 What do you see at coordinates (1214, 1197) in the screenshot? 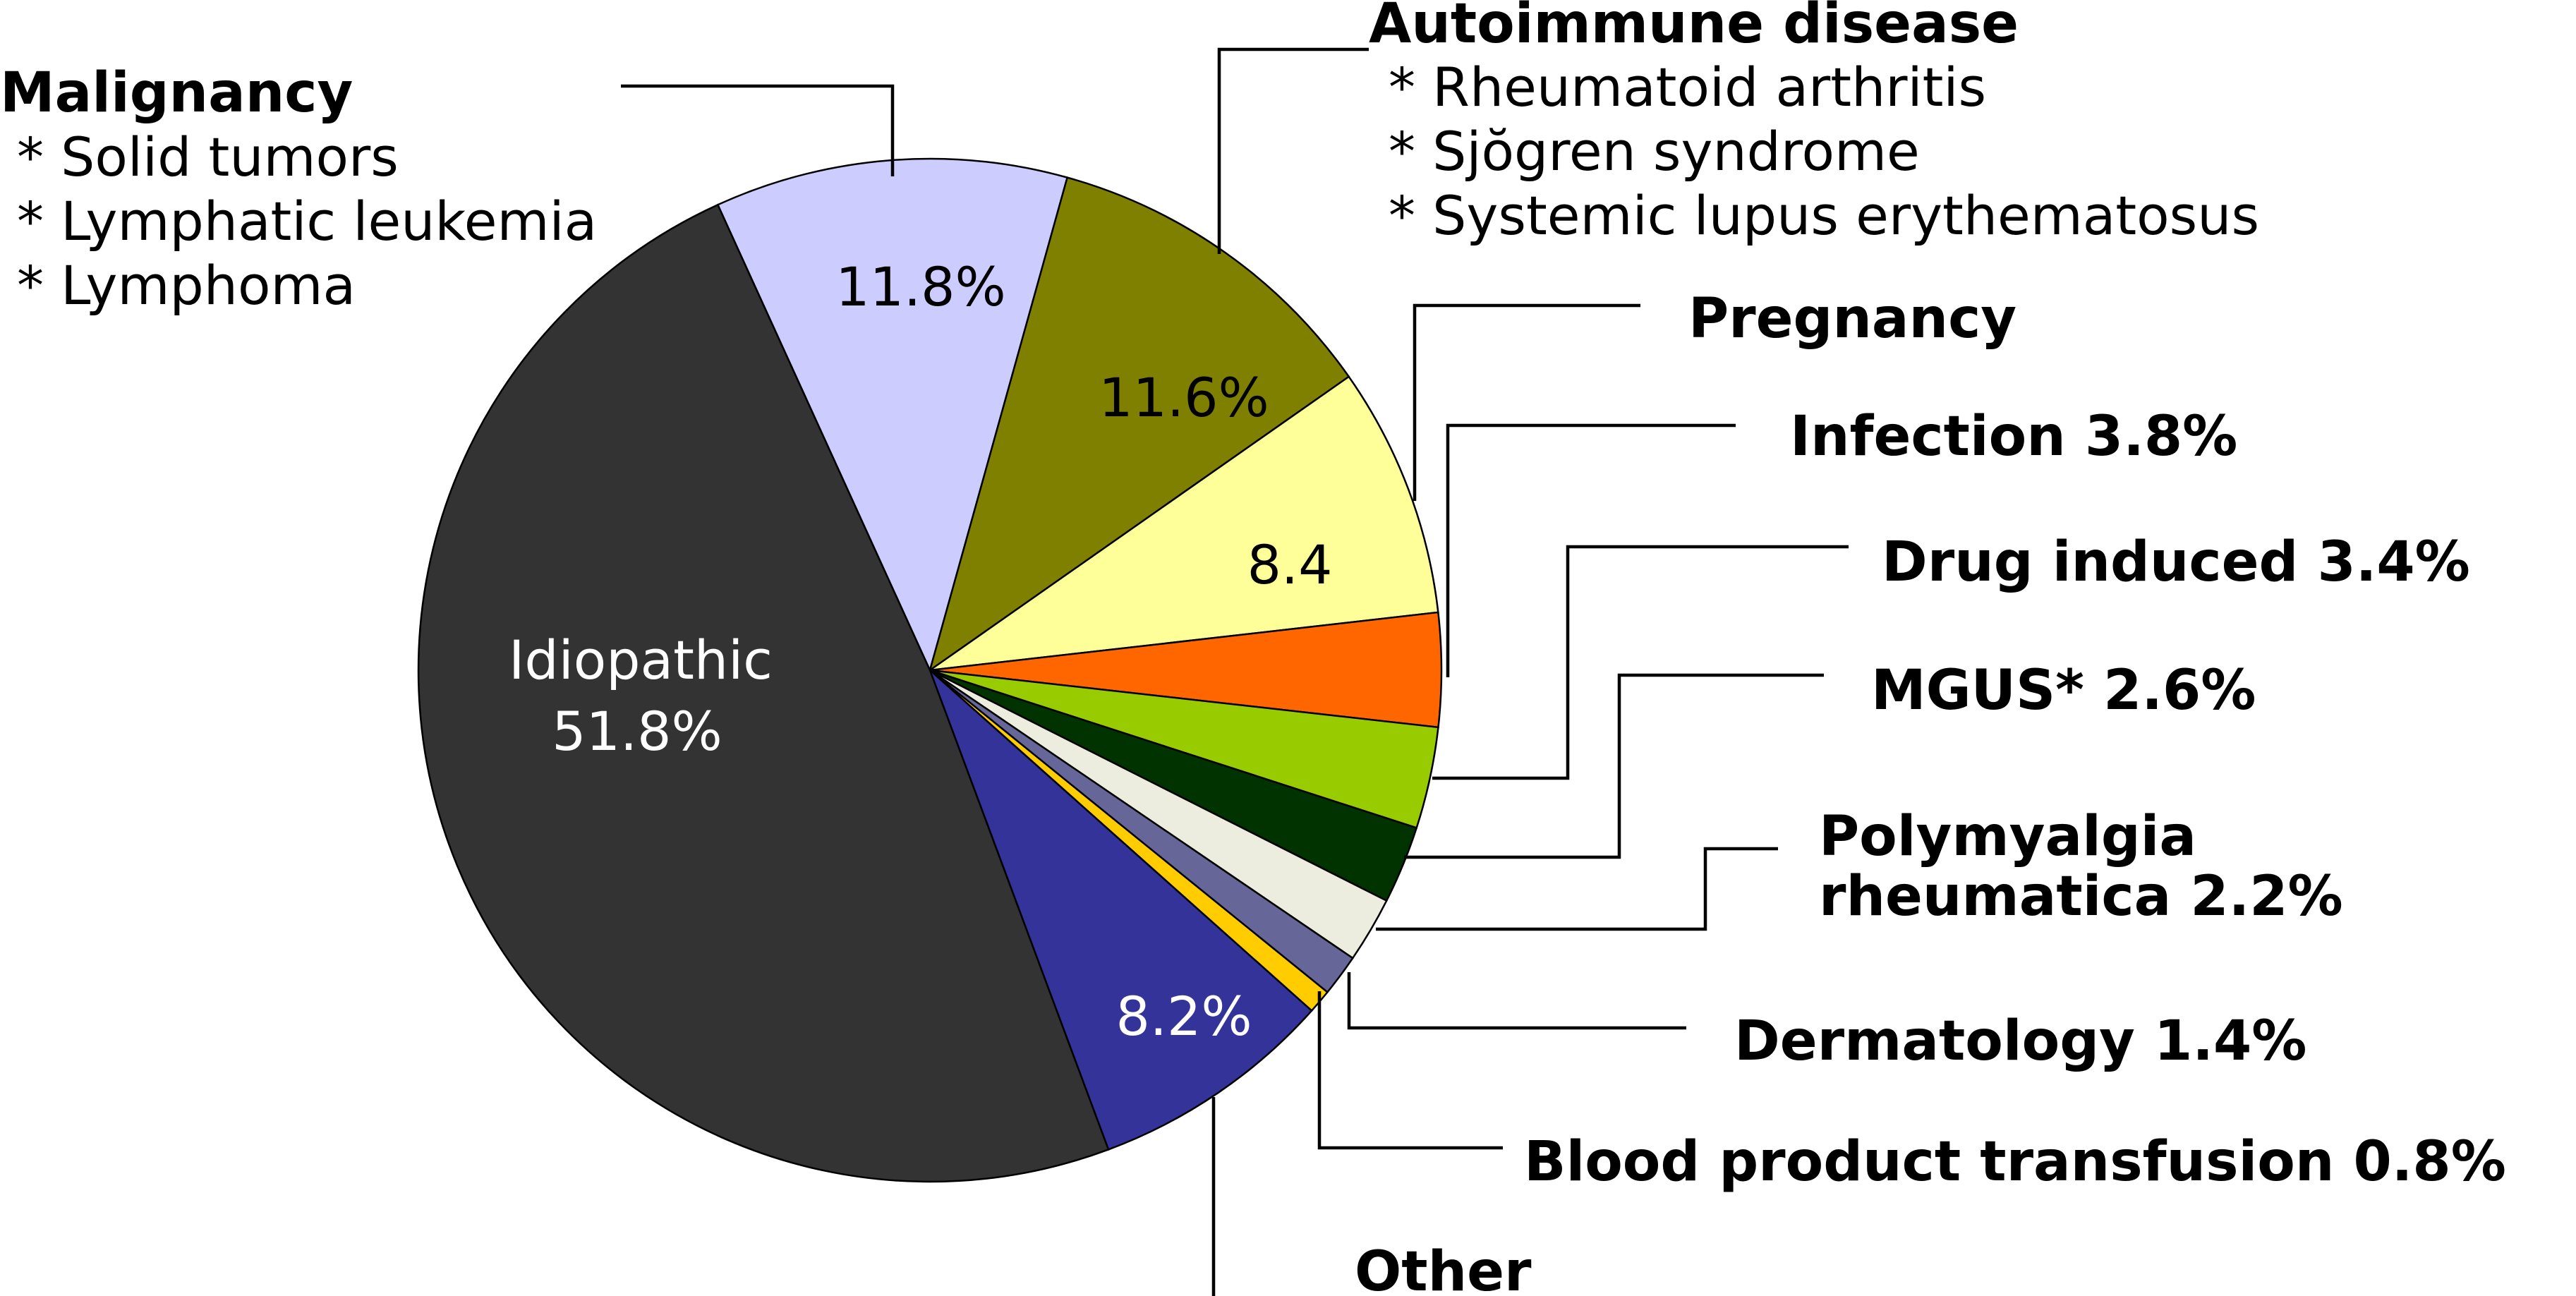
I see `leader-other` at bounding box center [1214, 1197].